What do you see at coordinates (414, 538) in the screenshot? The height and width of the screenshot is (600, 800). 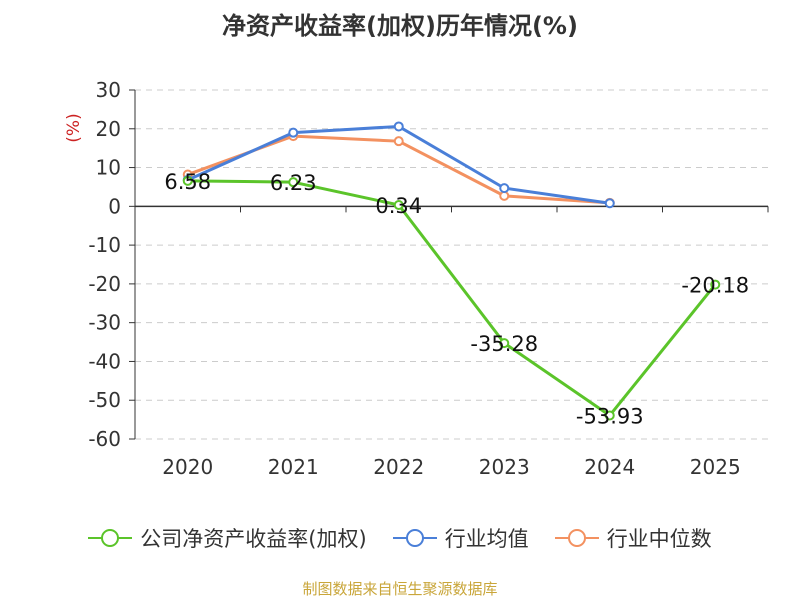 I see `legend-marker-industry-mean` at bounding box center [414, 538].